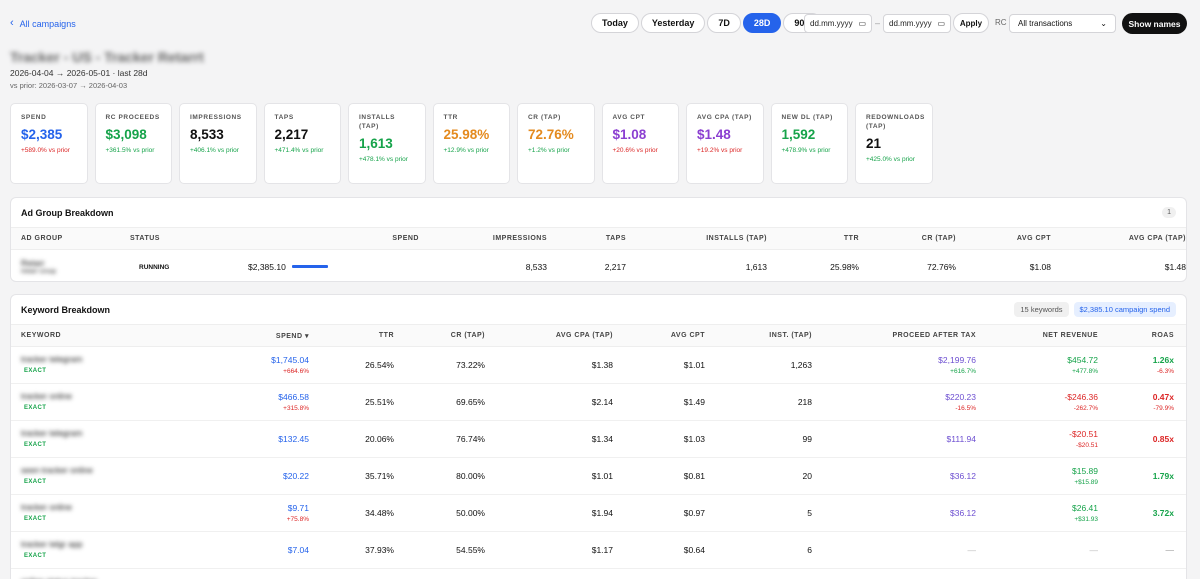  Describe the element at coordinates (1163, 513) in the screenshot. I see `roas-value: 3.72x` at that location.